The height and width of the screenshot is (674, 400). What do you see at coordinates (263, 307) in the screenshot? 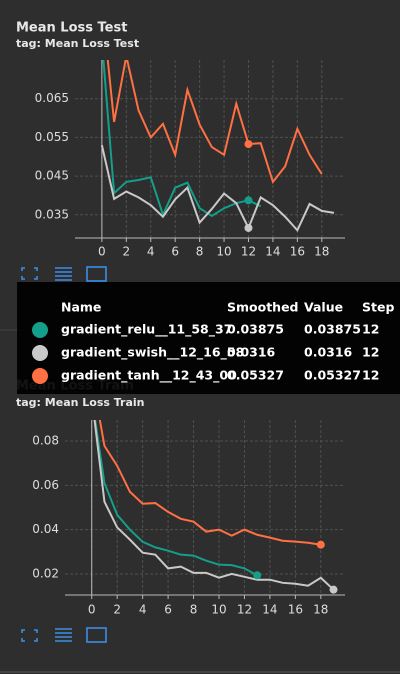
I see `column-header: Smoothed` at bounding box center [263, 307].